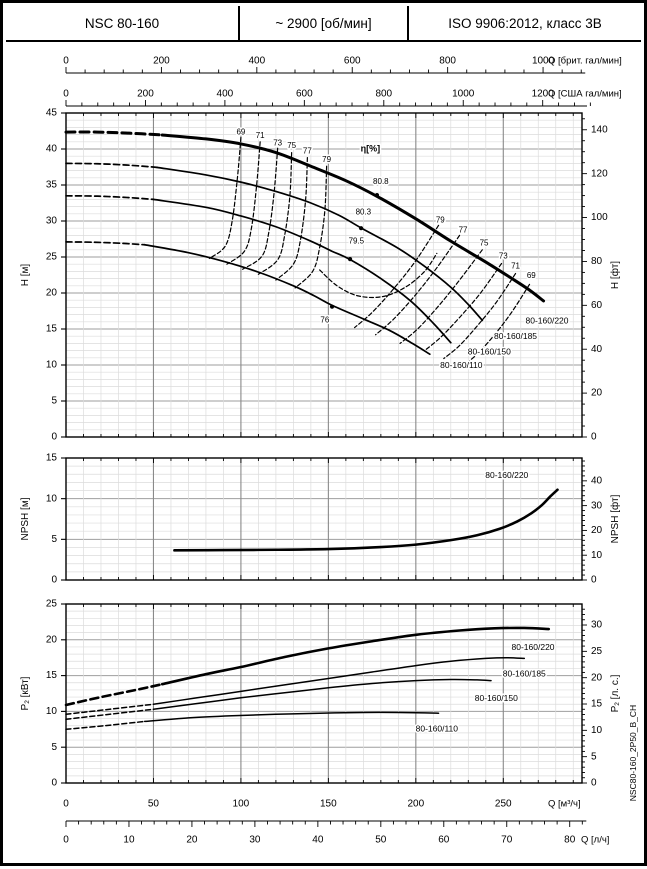 This screenshot has height=869, width=647. I want to click on ruler-tick-label: 30, so click(255, 840).